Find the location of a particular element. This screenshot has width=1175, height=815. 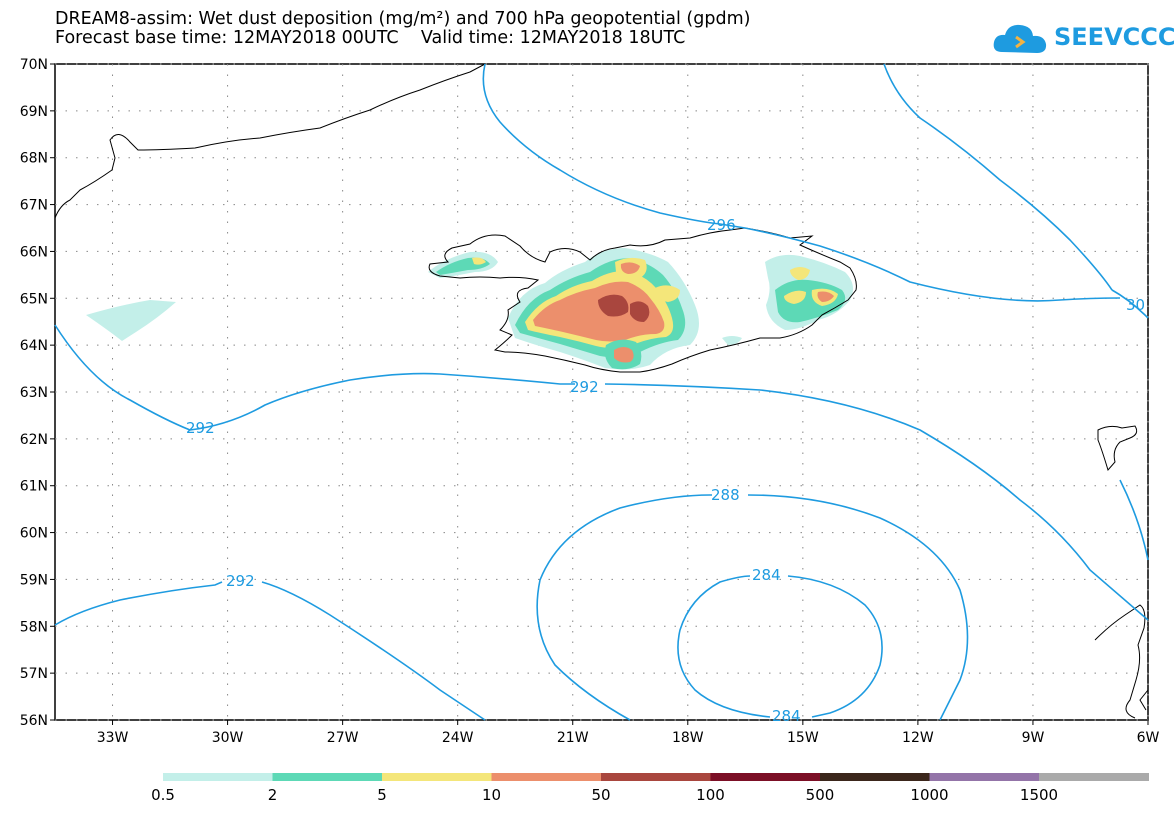

legend-label: 50 is located at coordinates (600, 795).